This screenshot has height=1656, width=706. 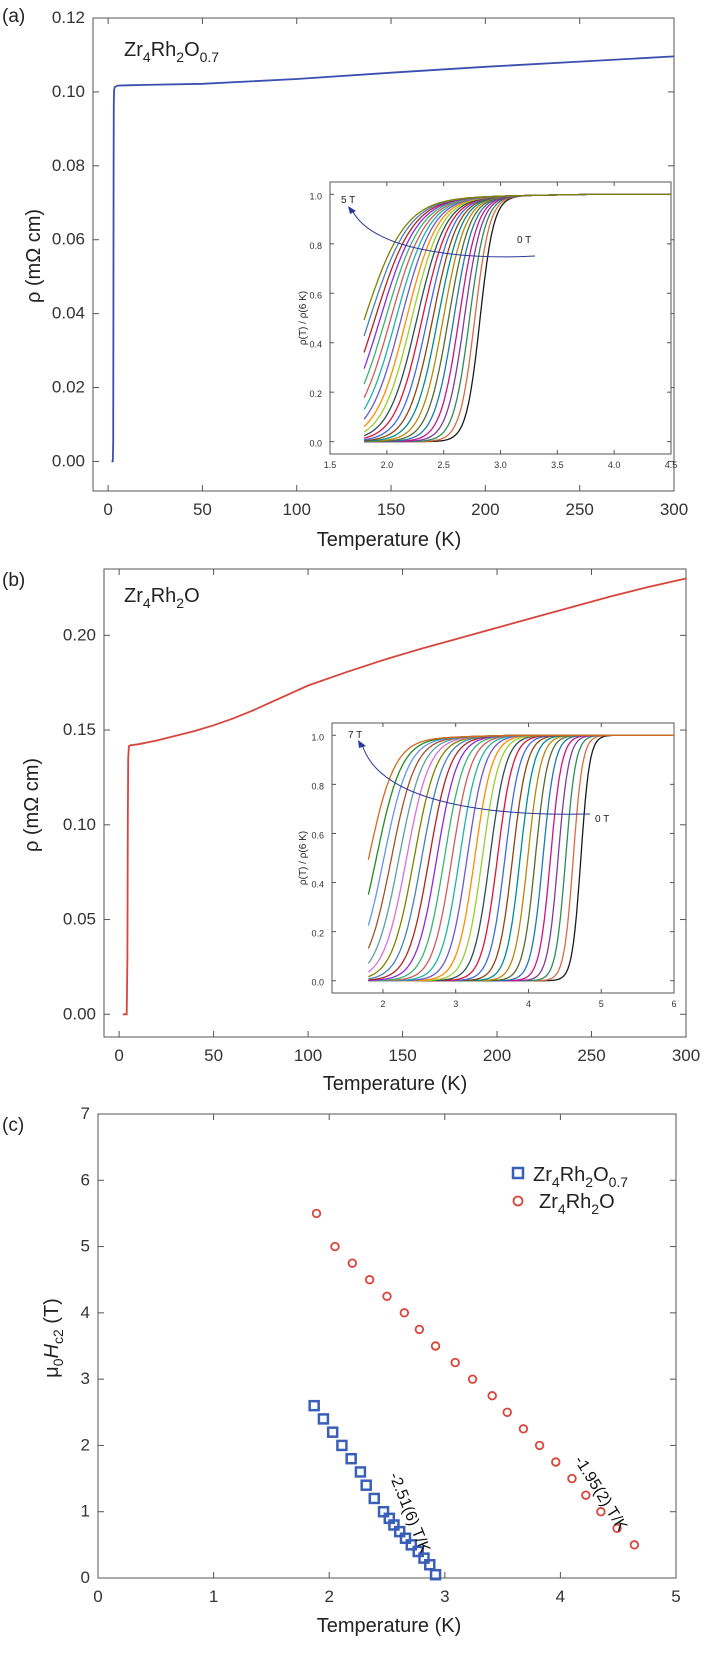 I want to click on y-tick-label: 0.20, so click(x=79, y=634).